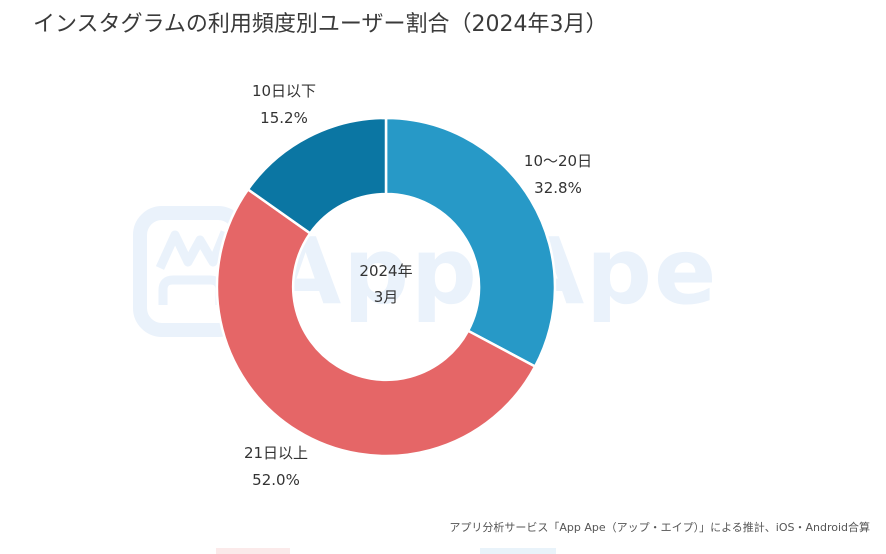 The width and height of the screenshot is (886, 554). I want to click on segment-10-or-less-days, so click(317, 176).